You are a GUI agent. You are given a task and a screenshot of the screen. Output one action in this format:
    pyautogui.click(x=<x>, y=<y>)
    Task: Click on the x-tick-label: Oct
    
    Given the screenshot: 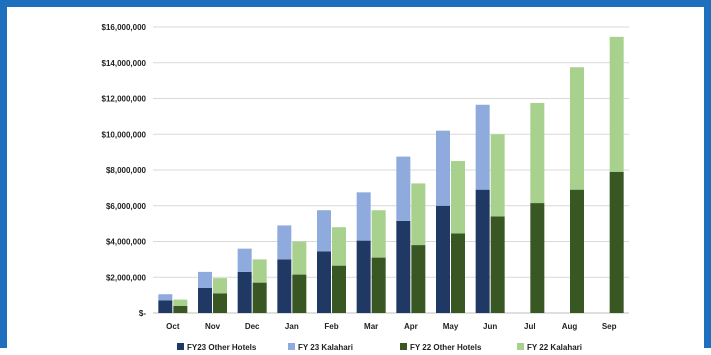 What is the action you would take?
    pyautogui.click(x=173, y=326)
    